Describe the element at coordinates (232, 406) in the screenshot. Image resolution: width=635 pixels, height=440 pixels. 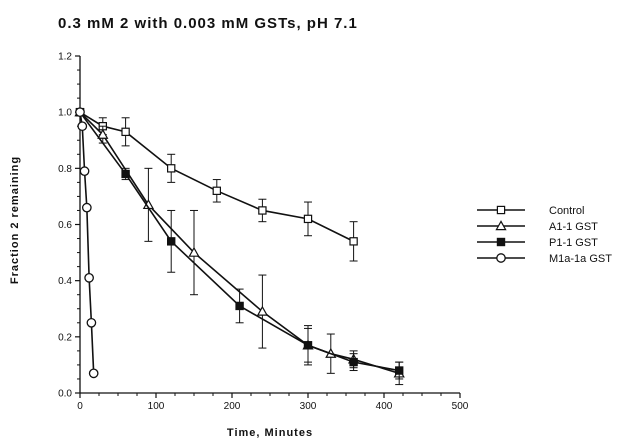
I see `x-tick-label: 200` at that location.